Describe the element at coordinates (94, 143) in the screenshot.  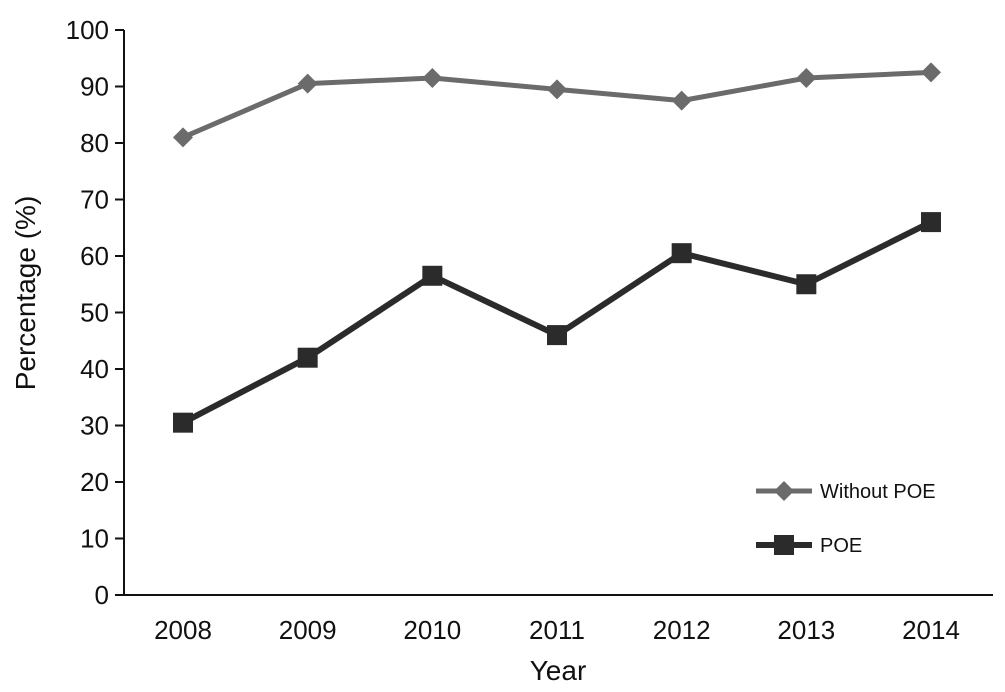
I see `y-tick-label: 80` at that location.